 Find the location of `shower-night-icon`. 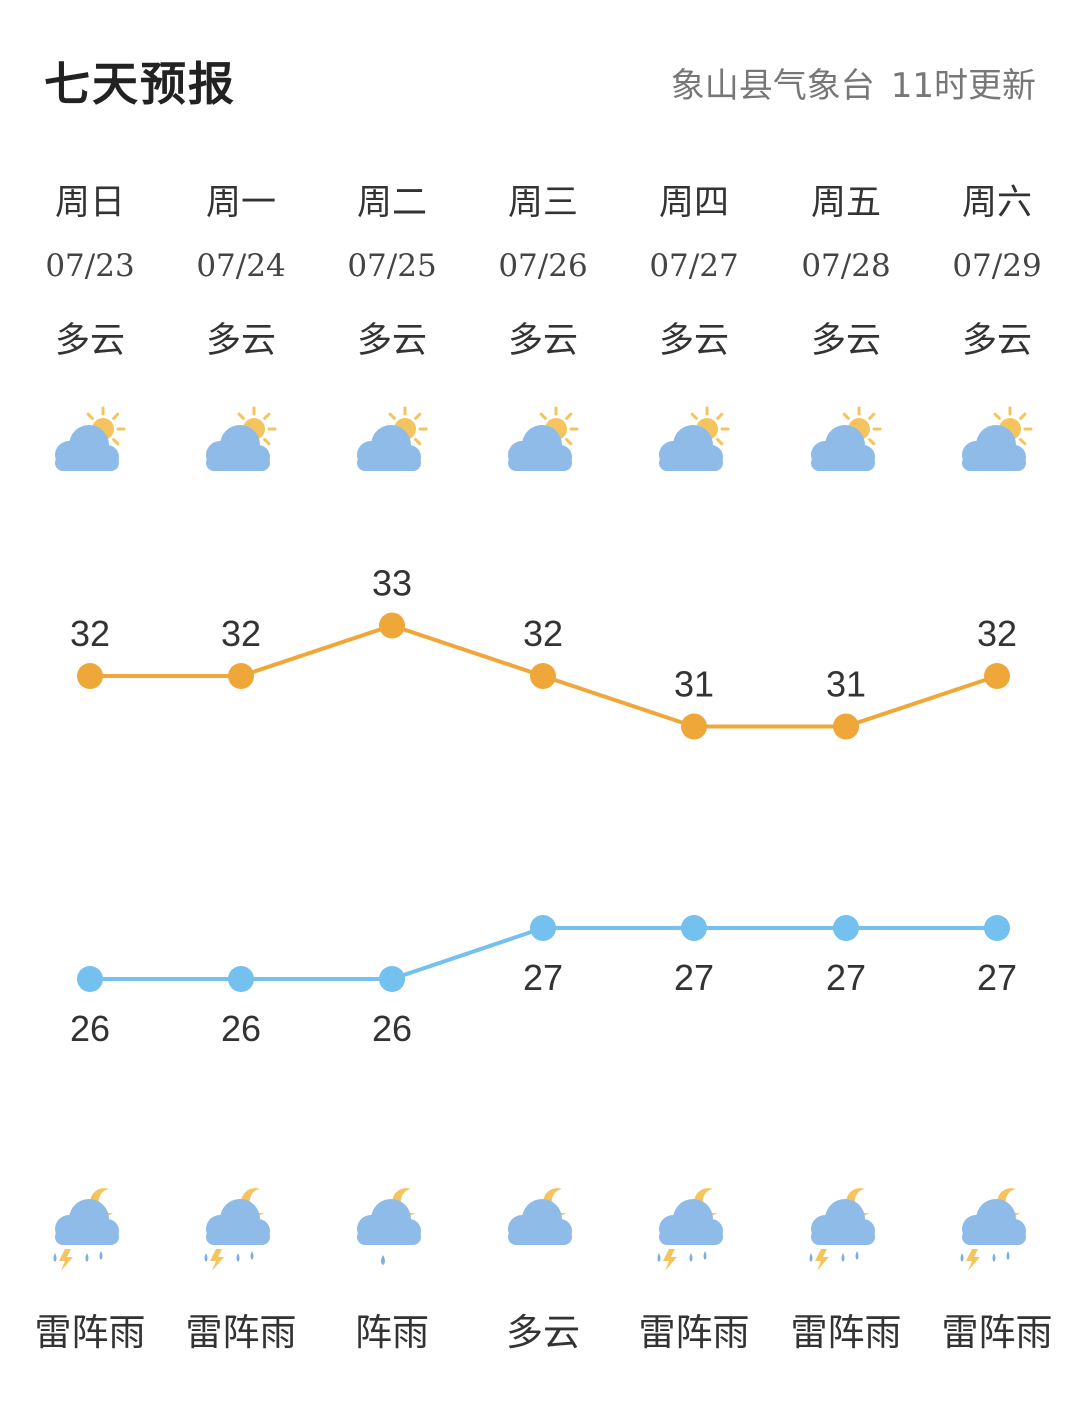

shower-night-icon is located at coordinates (389, 1226).